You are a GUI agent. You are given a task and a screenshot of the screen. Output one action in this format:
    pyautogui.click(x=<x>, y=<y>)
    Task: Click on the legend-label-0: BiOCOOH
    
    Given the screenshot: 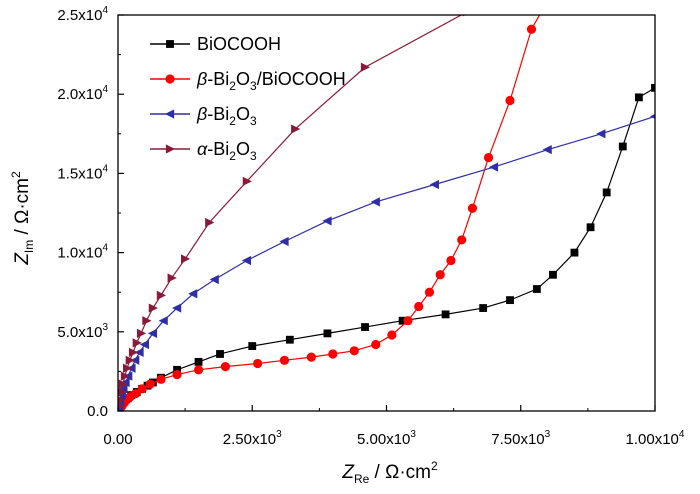 What is the action you would take?
    pyautogui.click(x=239, y=44)
    